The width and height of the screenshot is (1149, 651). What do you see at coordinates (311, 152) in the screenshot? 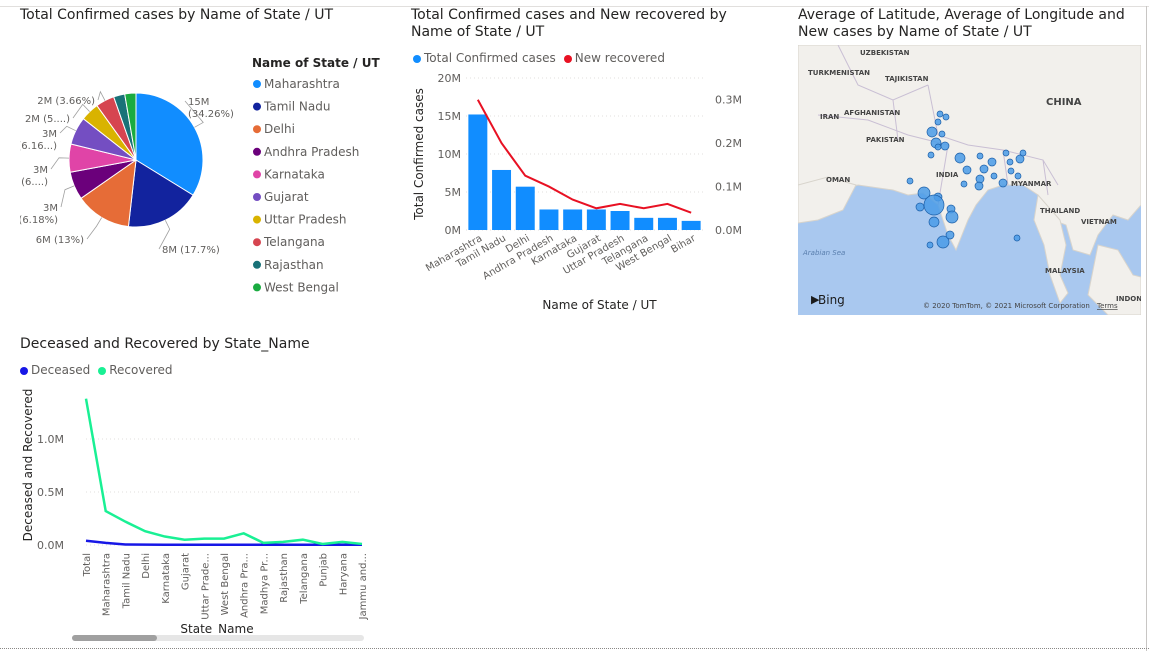
I see `pie-legend-item: Andhra Pradesh` at bounding box center [311, 152].